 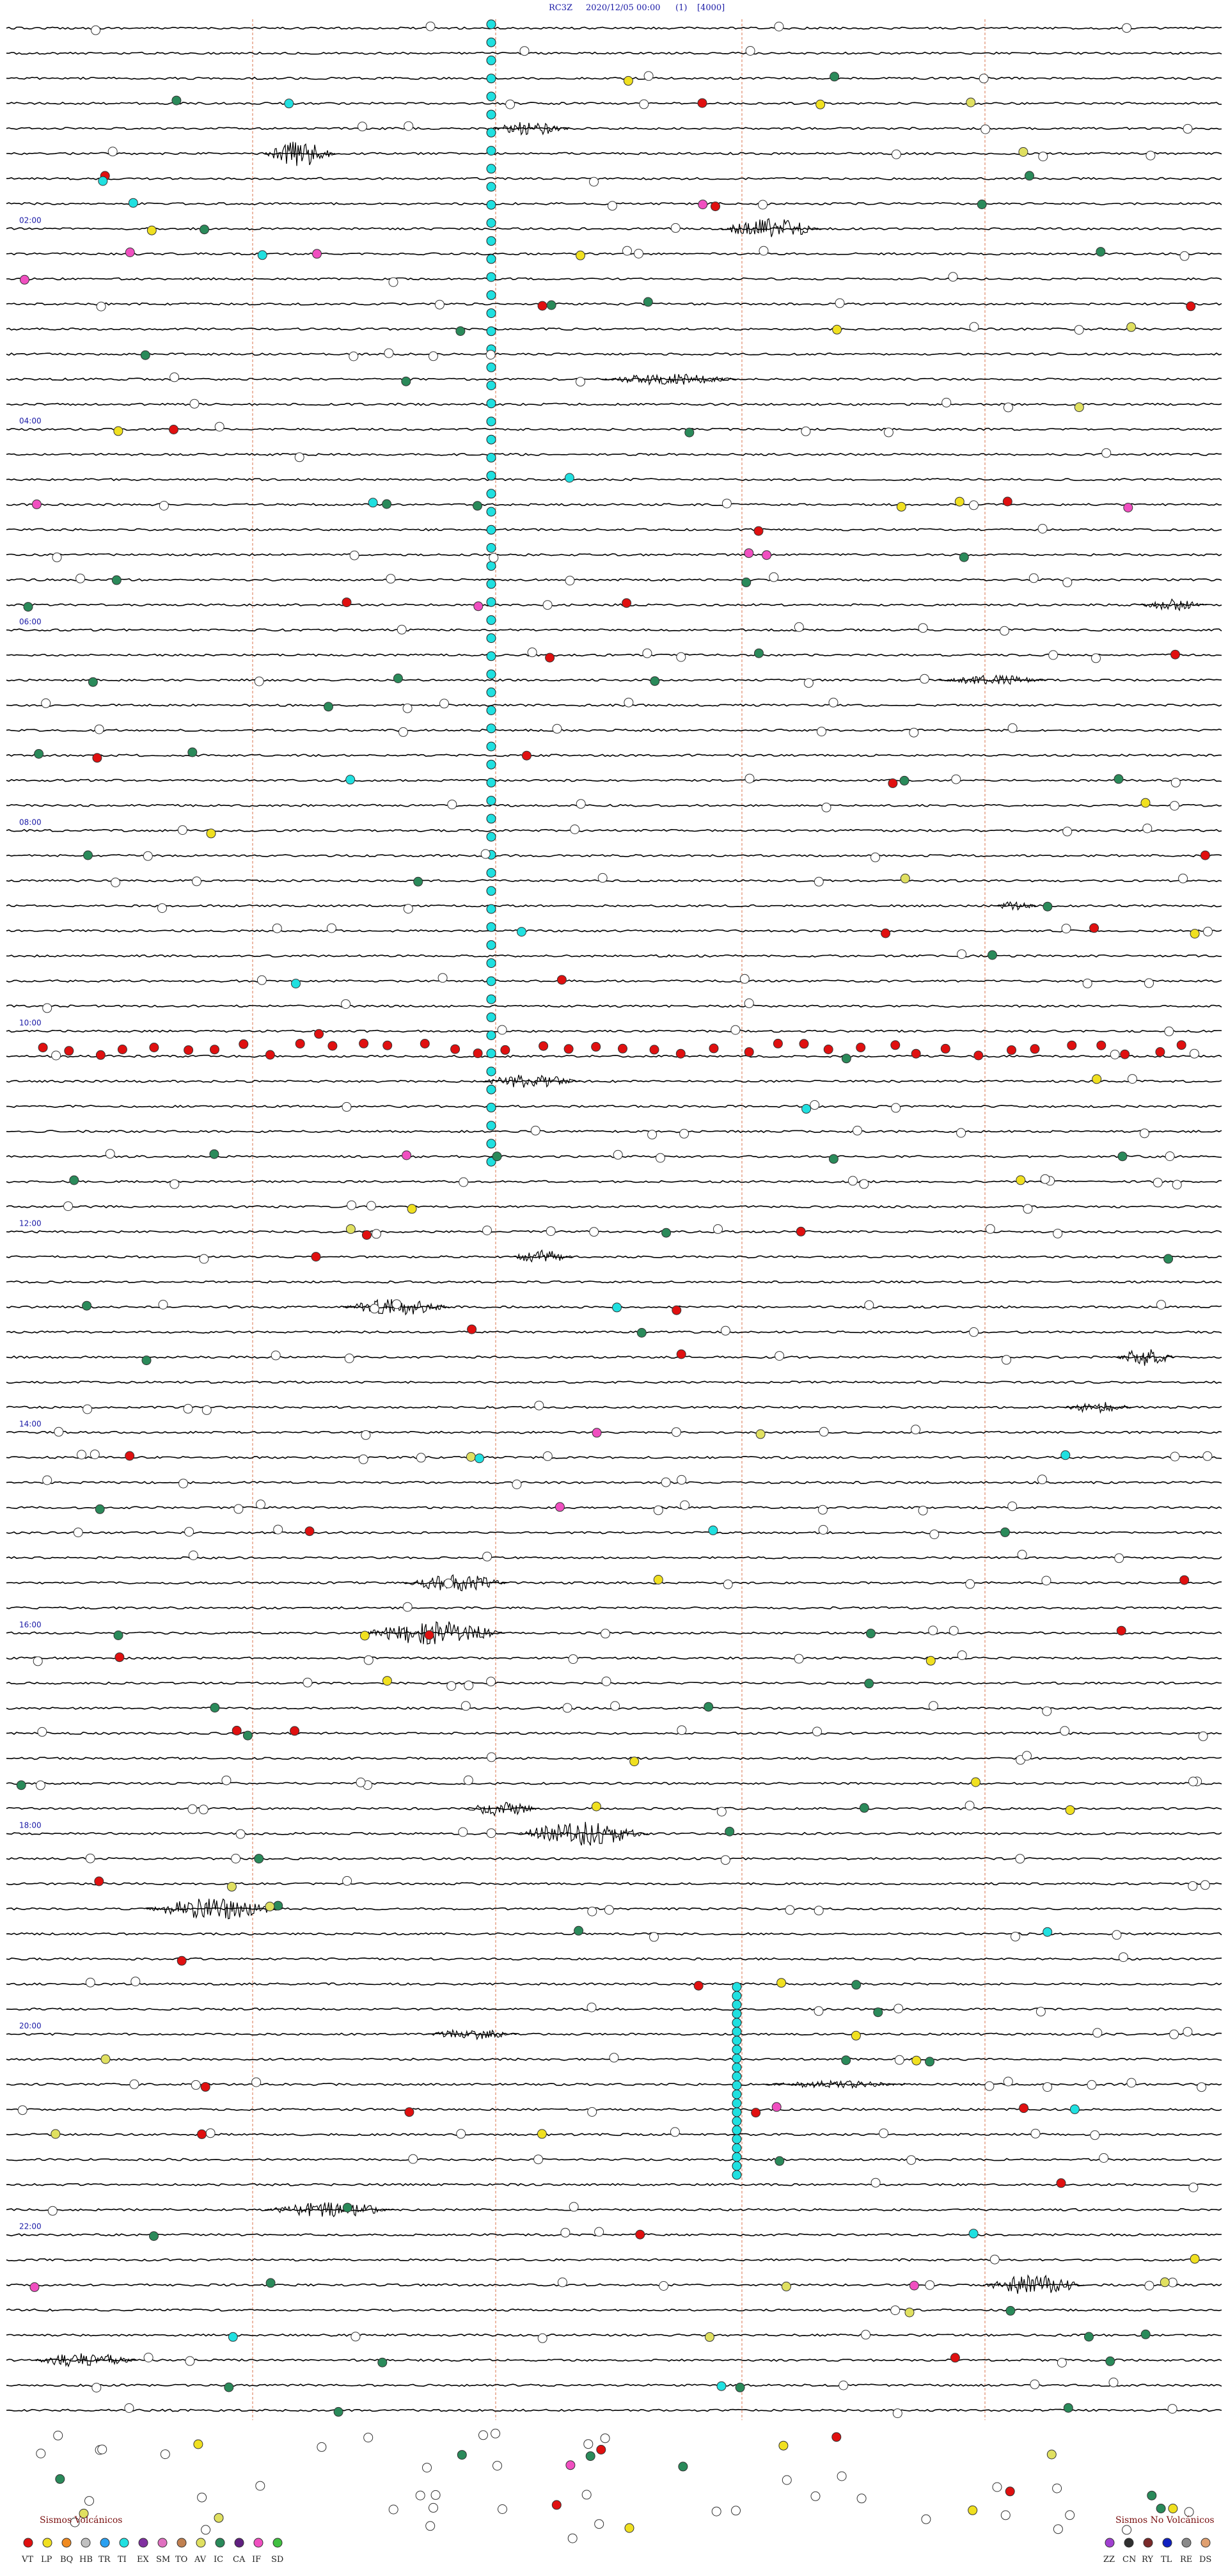 I want to click on legend-swatch-ic, so click(x=220, y=2543).